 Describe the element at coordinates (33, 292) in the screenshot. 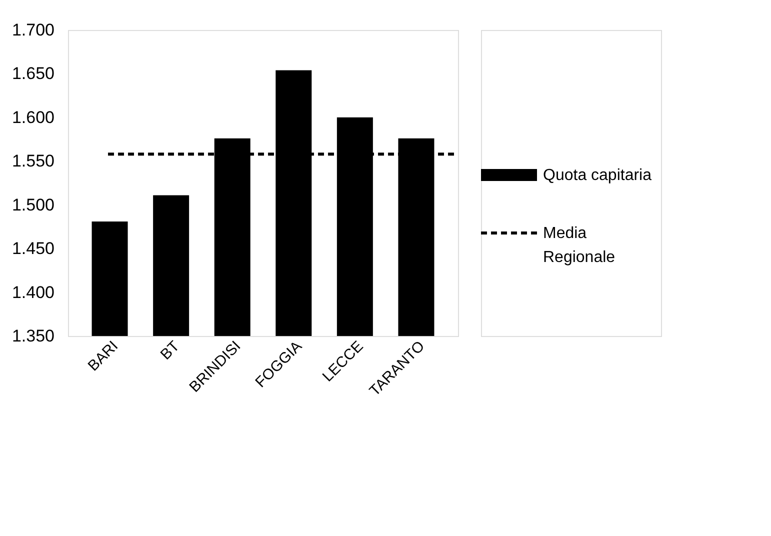

I see `y-tick-label: 1.400` at that location.